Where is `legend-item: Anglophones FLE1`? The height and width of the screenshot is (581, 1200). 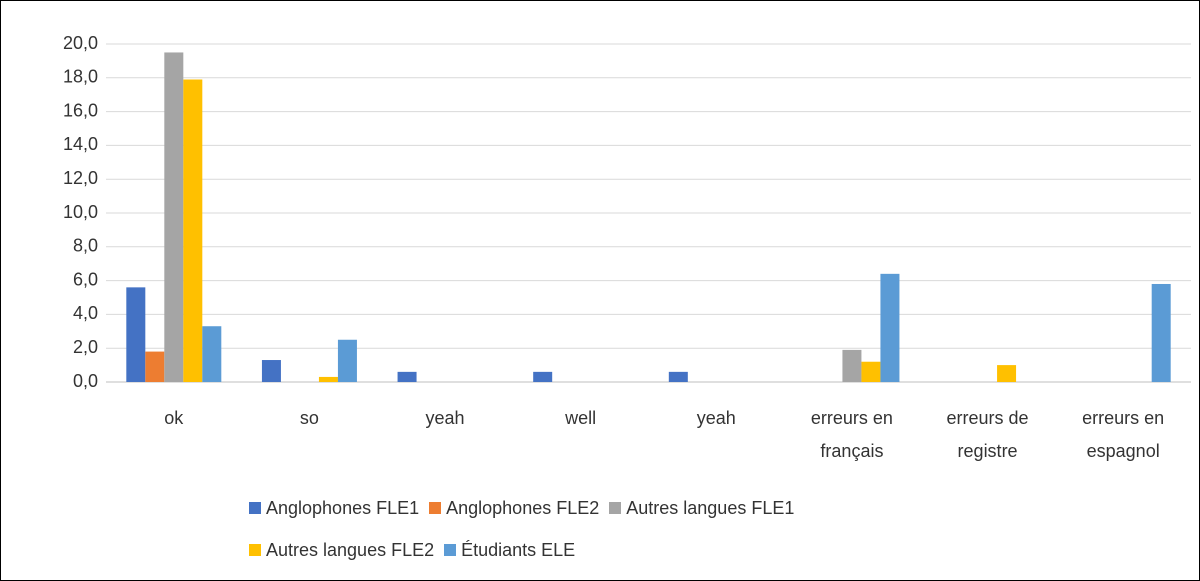 legend-item: Anglophones FLE1 is located at coordinates (334, 508).